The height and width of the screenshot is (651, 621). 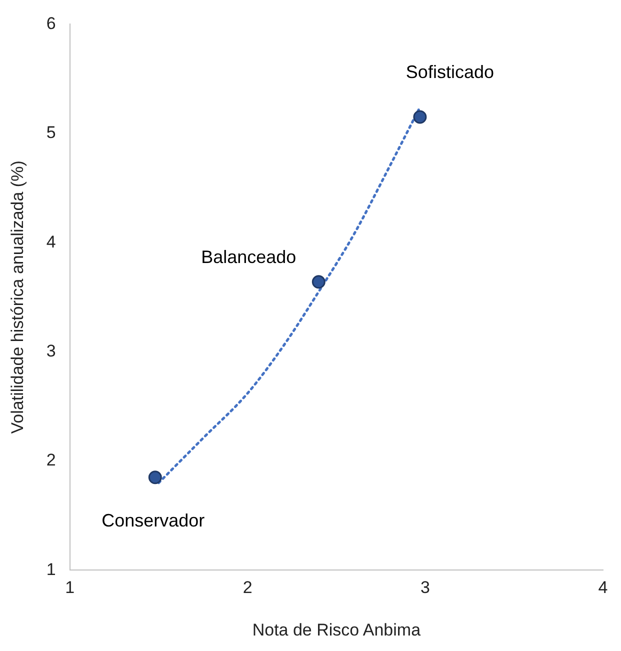 What do you see at coordinates (603, 588) in the screenshot?
I see `x-tick-label: 4` at bounding box center [603, 588].